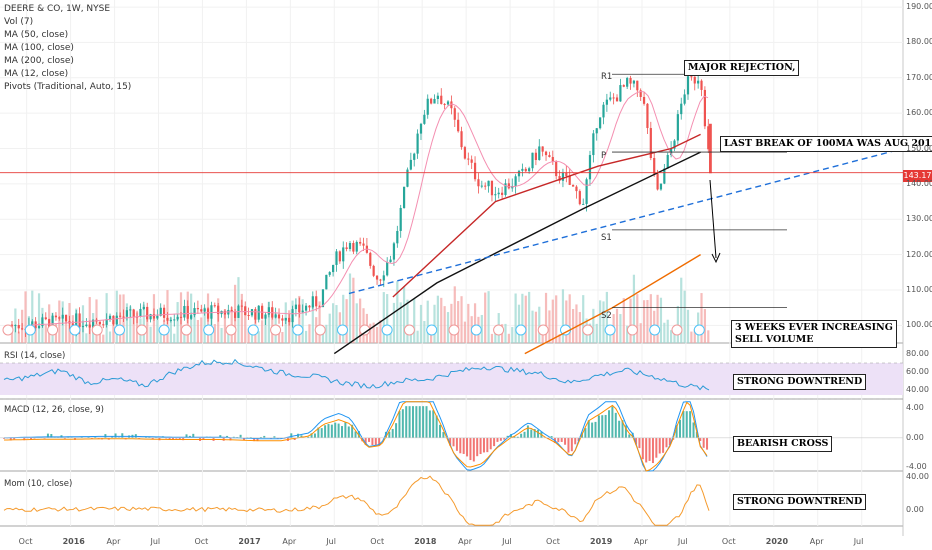 The width and height of the screenshot is (932, 550). Describe the element at coordinates (36, 35) in the screenshot. I see `indicator-ma50: MA (50, close)` at that location.